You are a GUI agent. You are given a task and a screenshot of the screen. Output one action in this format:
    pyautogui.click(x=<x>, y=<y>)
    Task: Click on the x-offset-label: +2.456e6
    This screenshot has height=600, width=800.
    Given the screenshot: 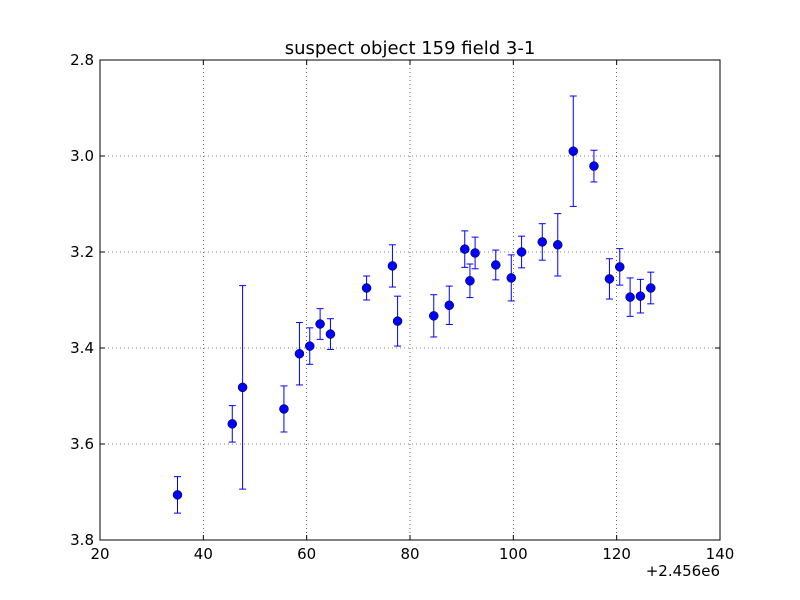 What is the action you would take?
    pyautogui.click(x=683, y=571)
    